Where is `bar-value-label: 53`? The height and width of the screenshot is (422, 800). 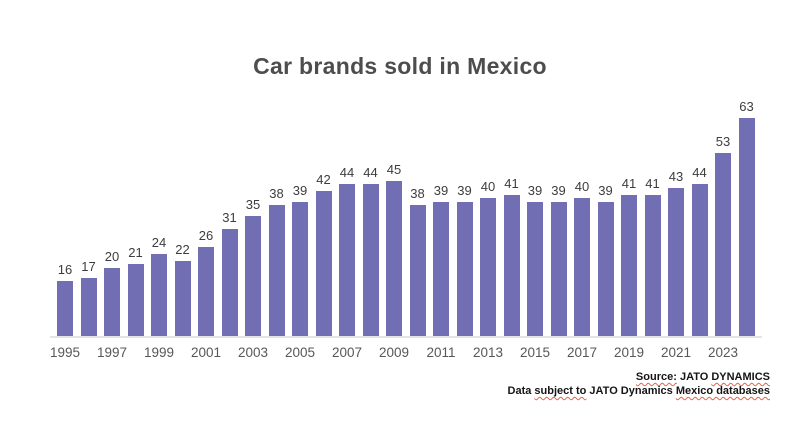 bar-value-label: 53 is located at coordinates (723, 142).